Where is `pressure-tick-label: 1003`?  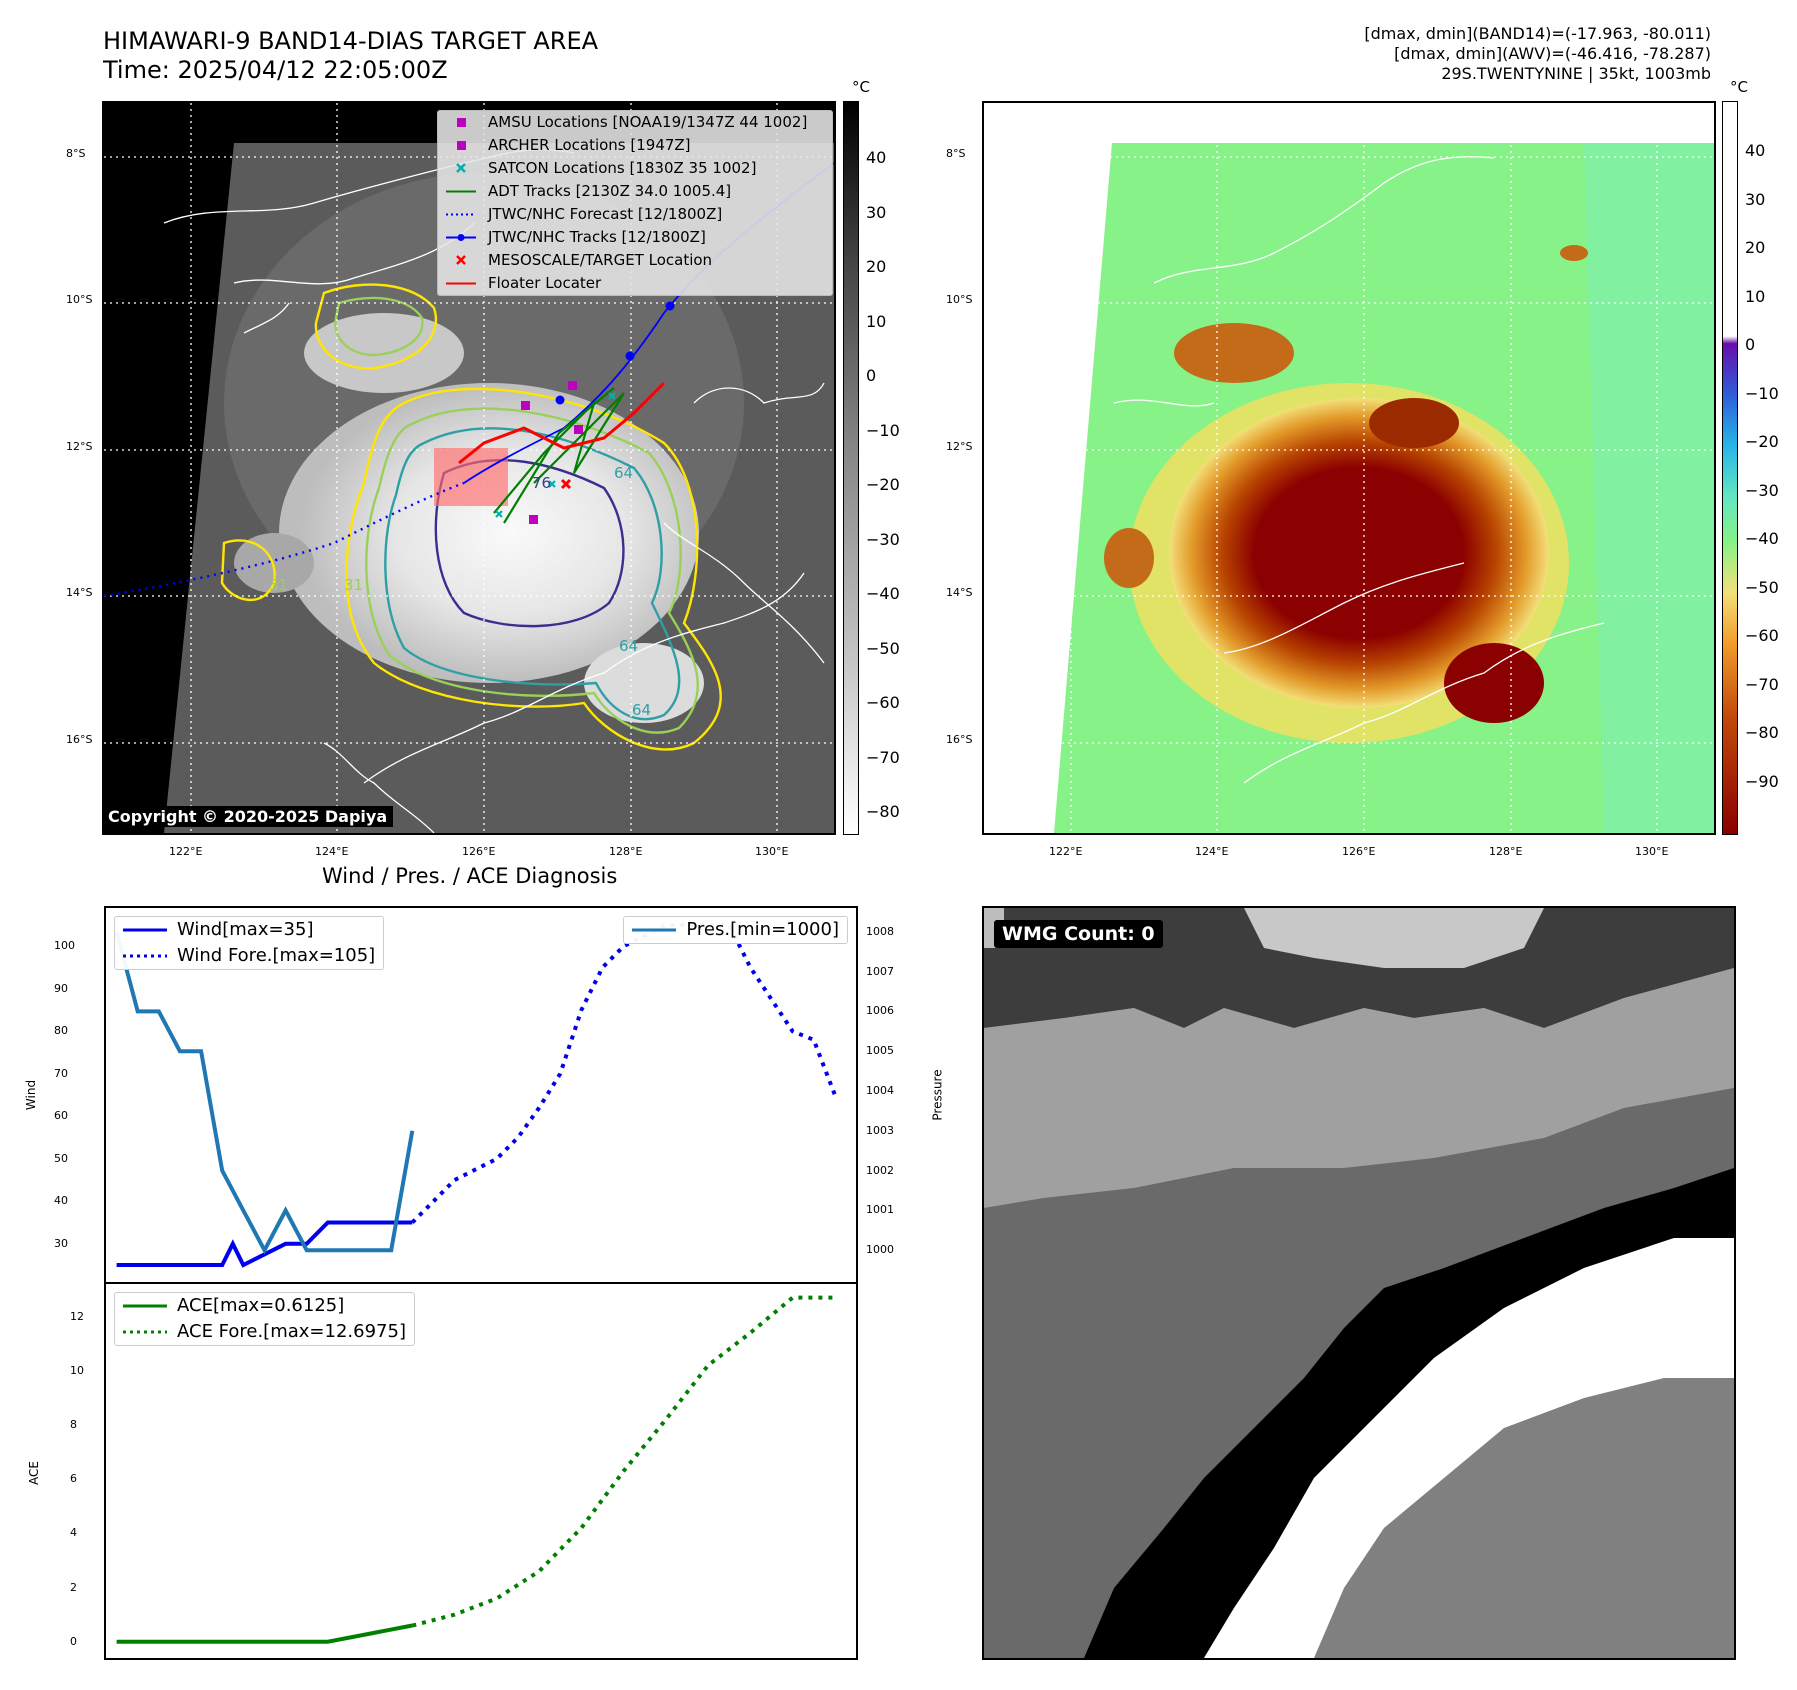 pressure-tick-label: 1003 is located at coordinates (880, 1130).